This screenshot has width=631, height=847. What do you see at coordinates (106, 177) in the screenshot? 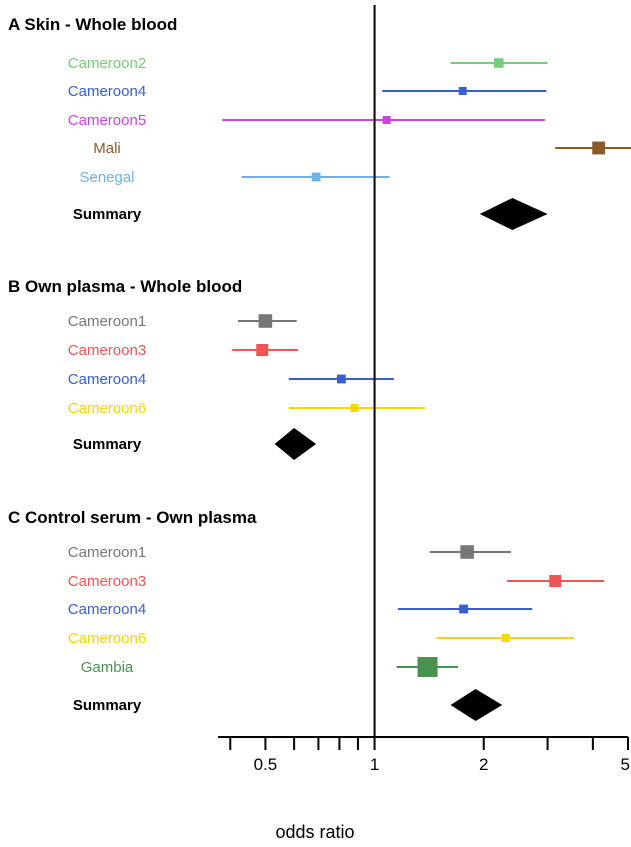
I see `study-label: Senegal` at bounding box center [106, 177].